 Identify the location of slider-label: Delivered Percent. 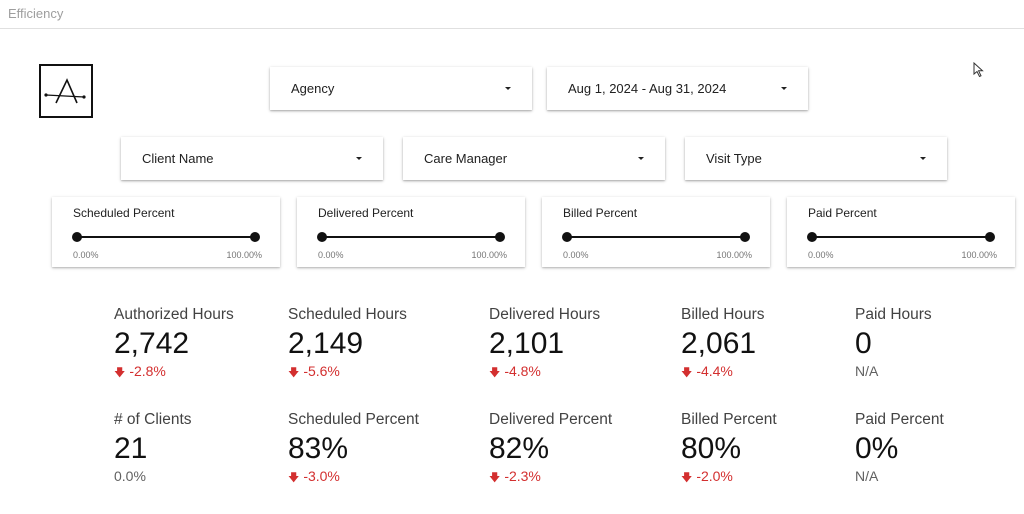
(366, 213).